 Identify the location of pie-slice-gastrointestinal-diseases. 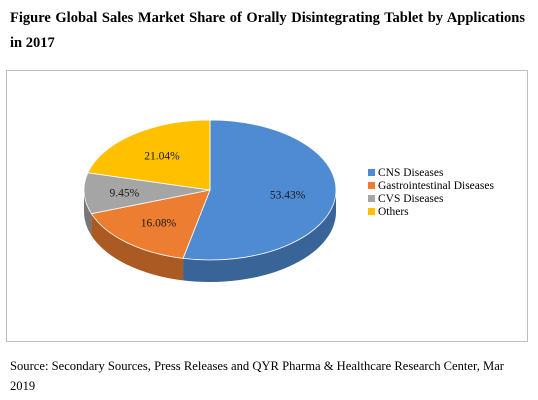
(150, 224).